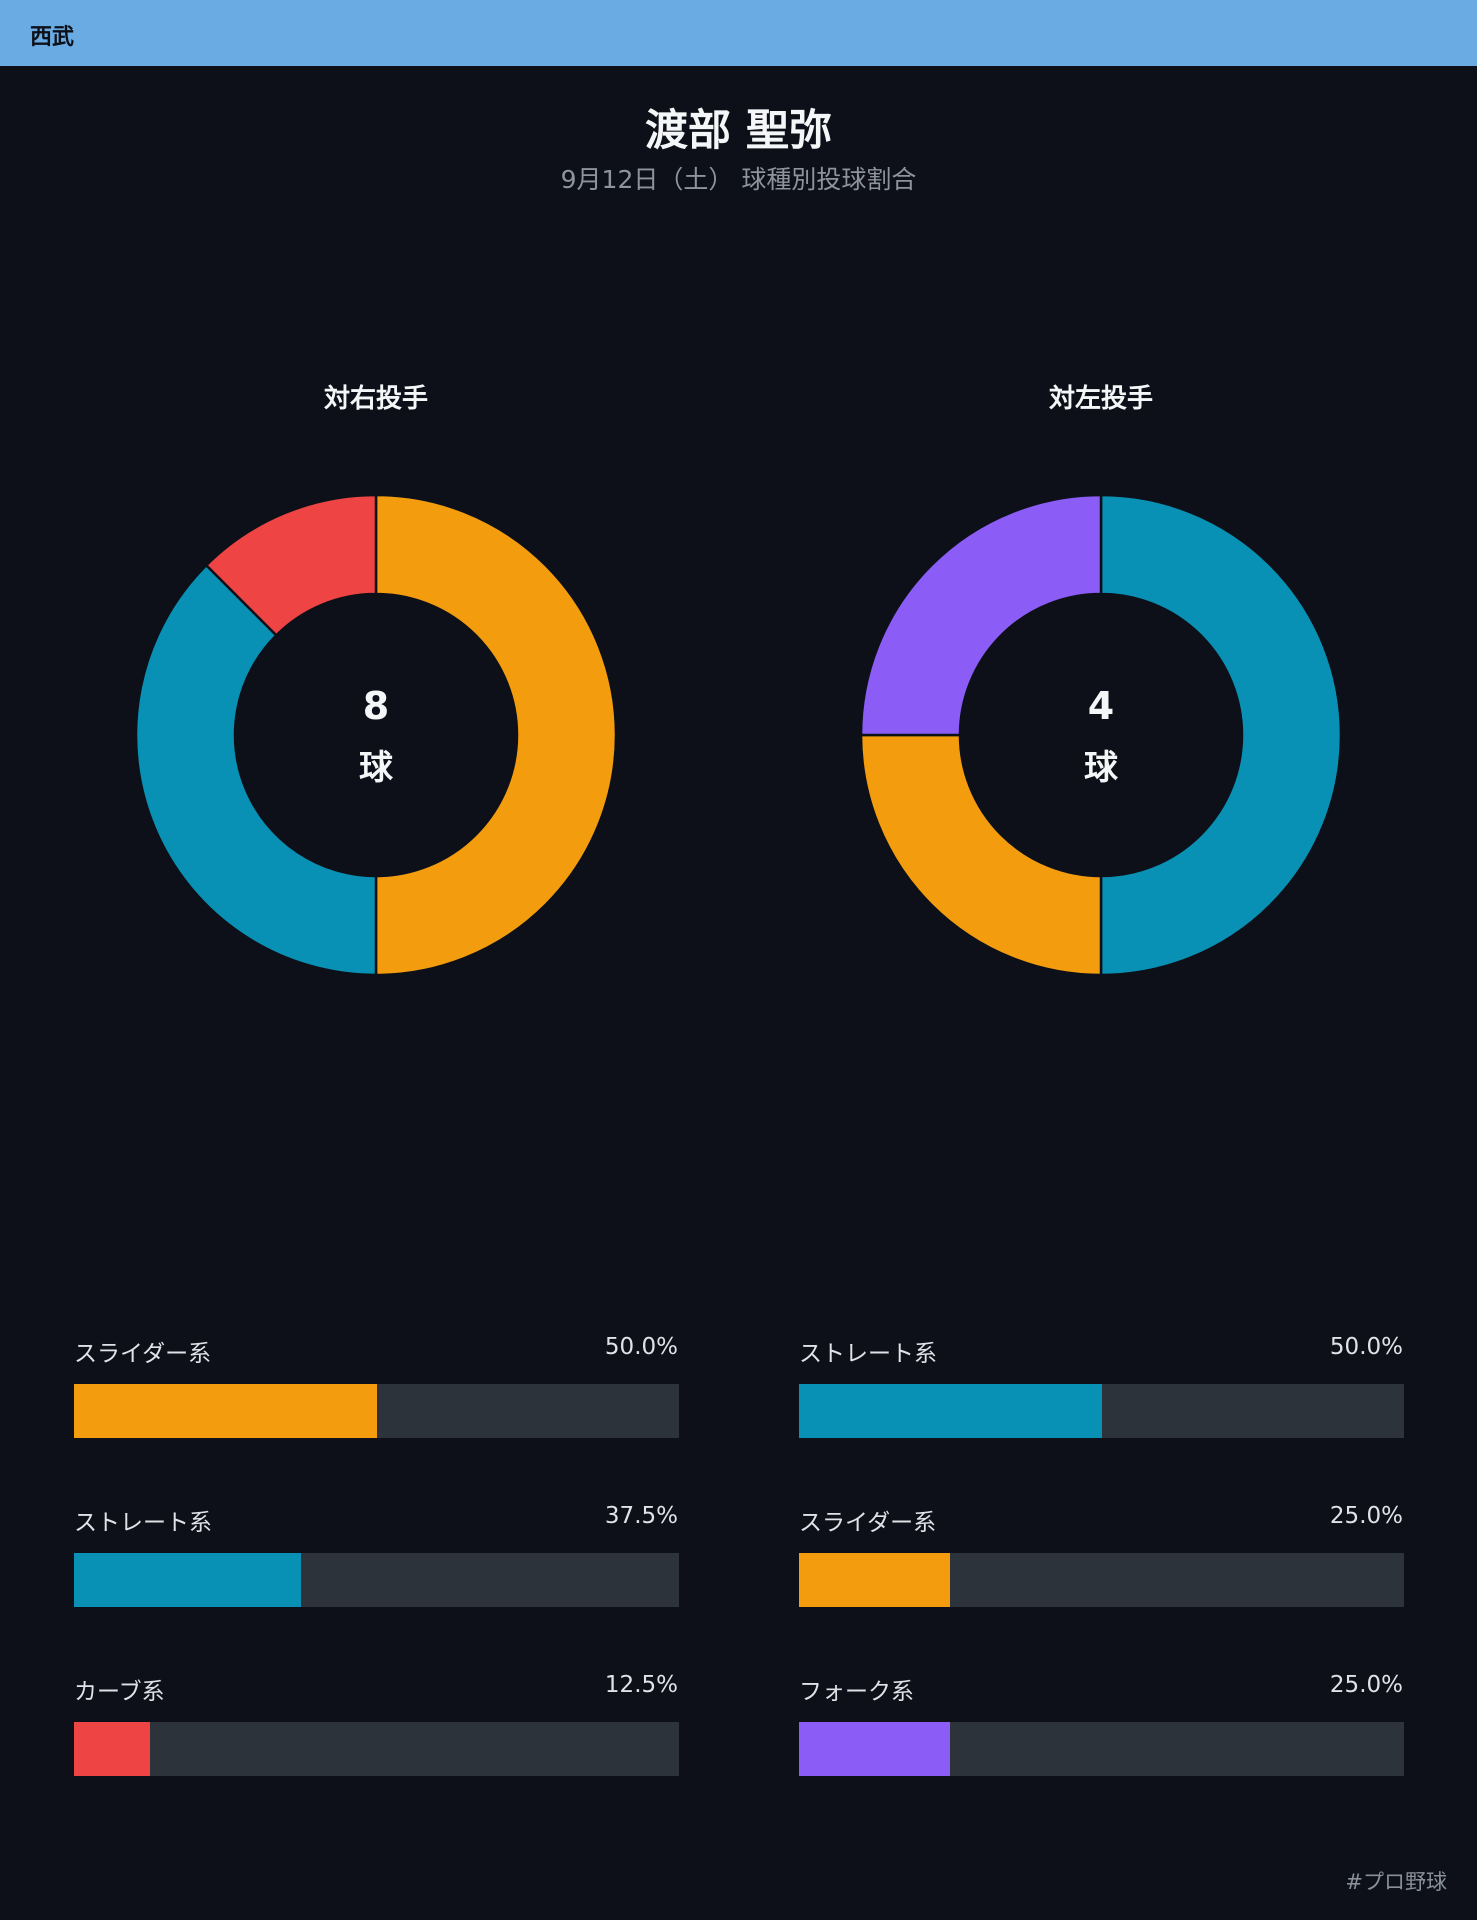 The height and width of the screenshot is (1920, 1477). I want to click on donut-unit-vs-left: 球, so click(1101, 768).